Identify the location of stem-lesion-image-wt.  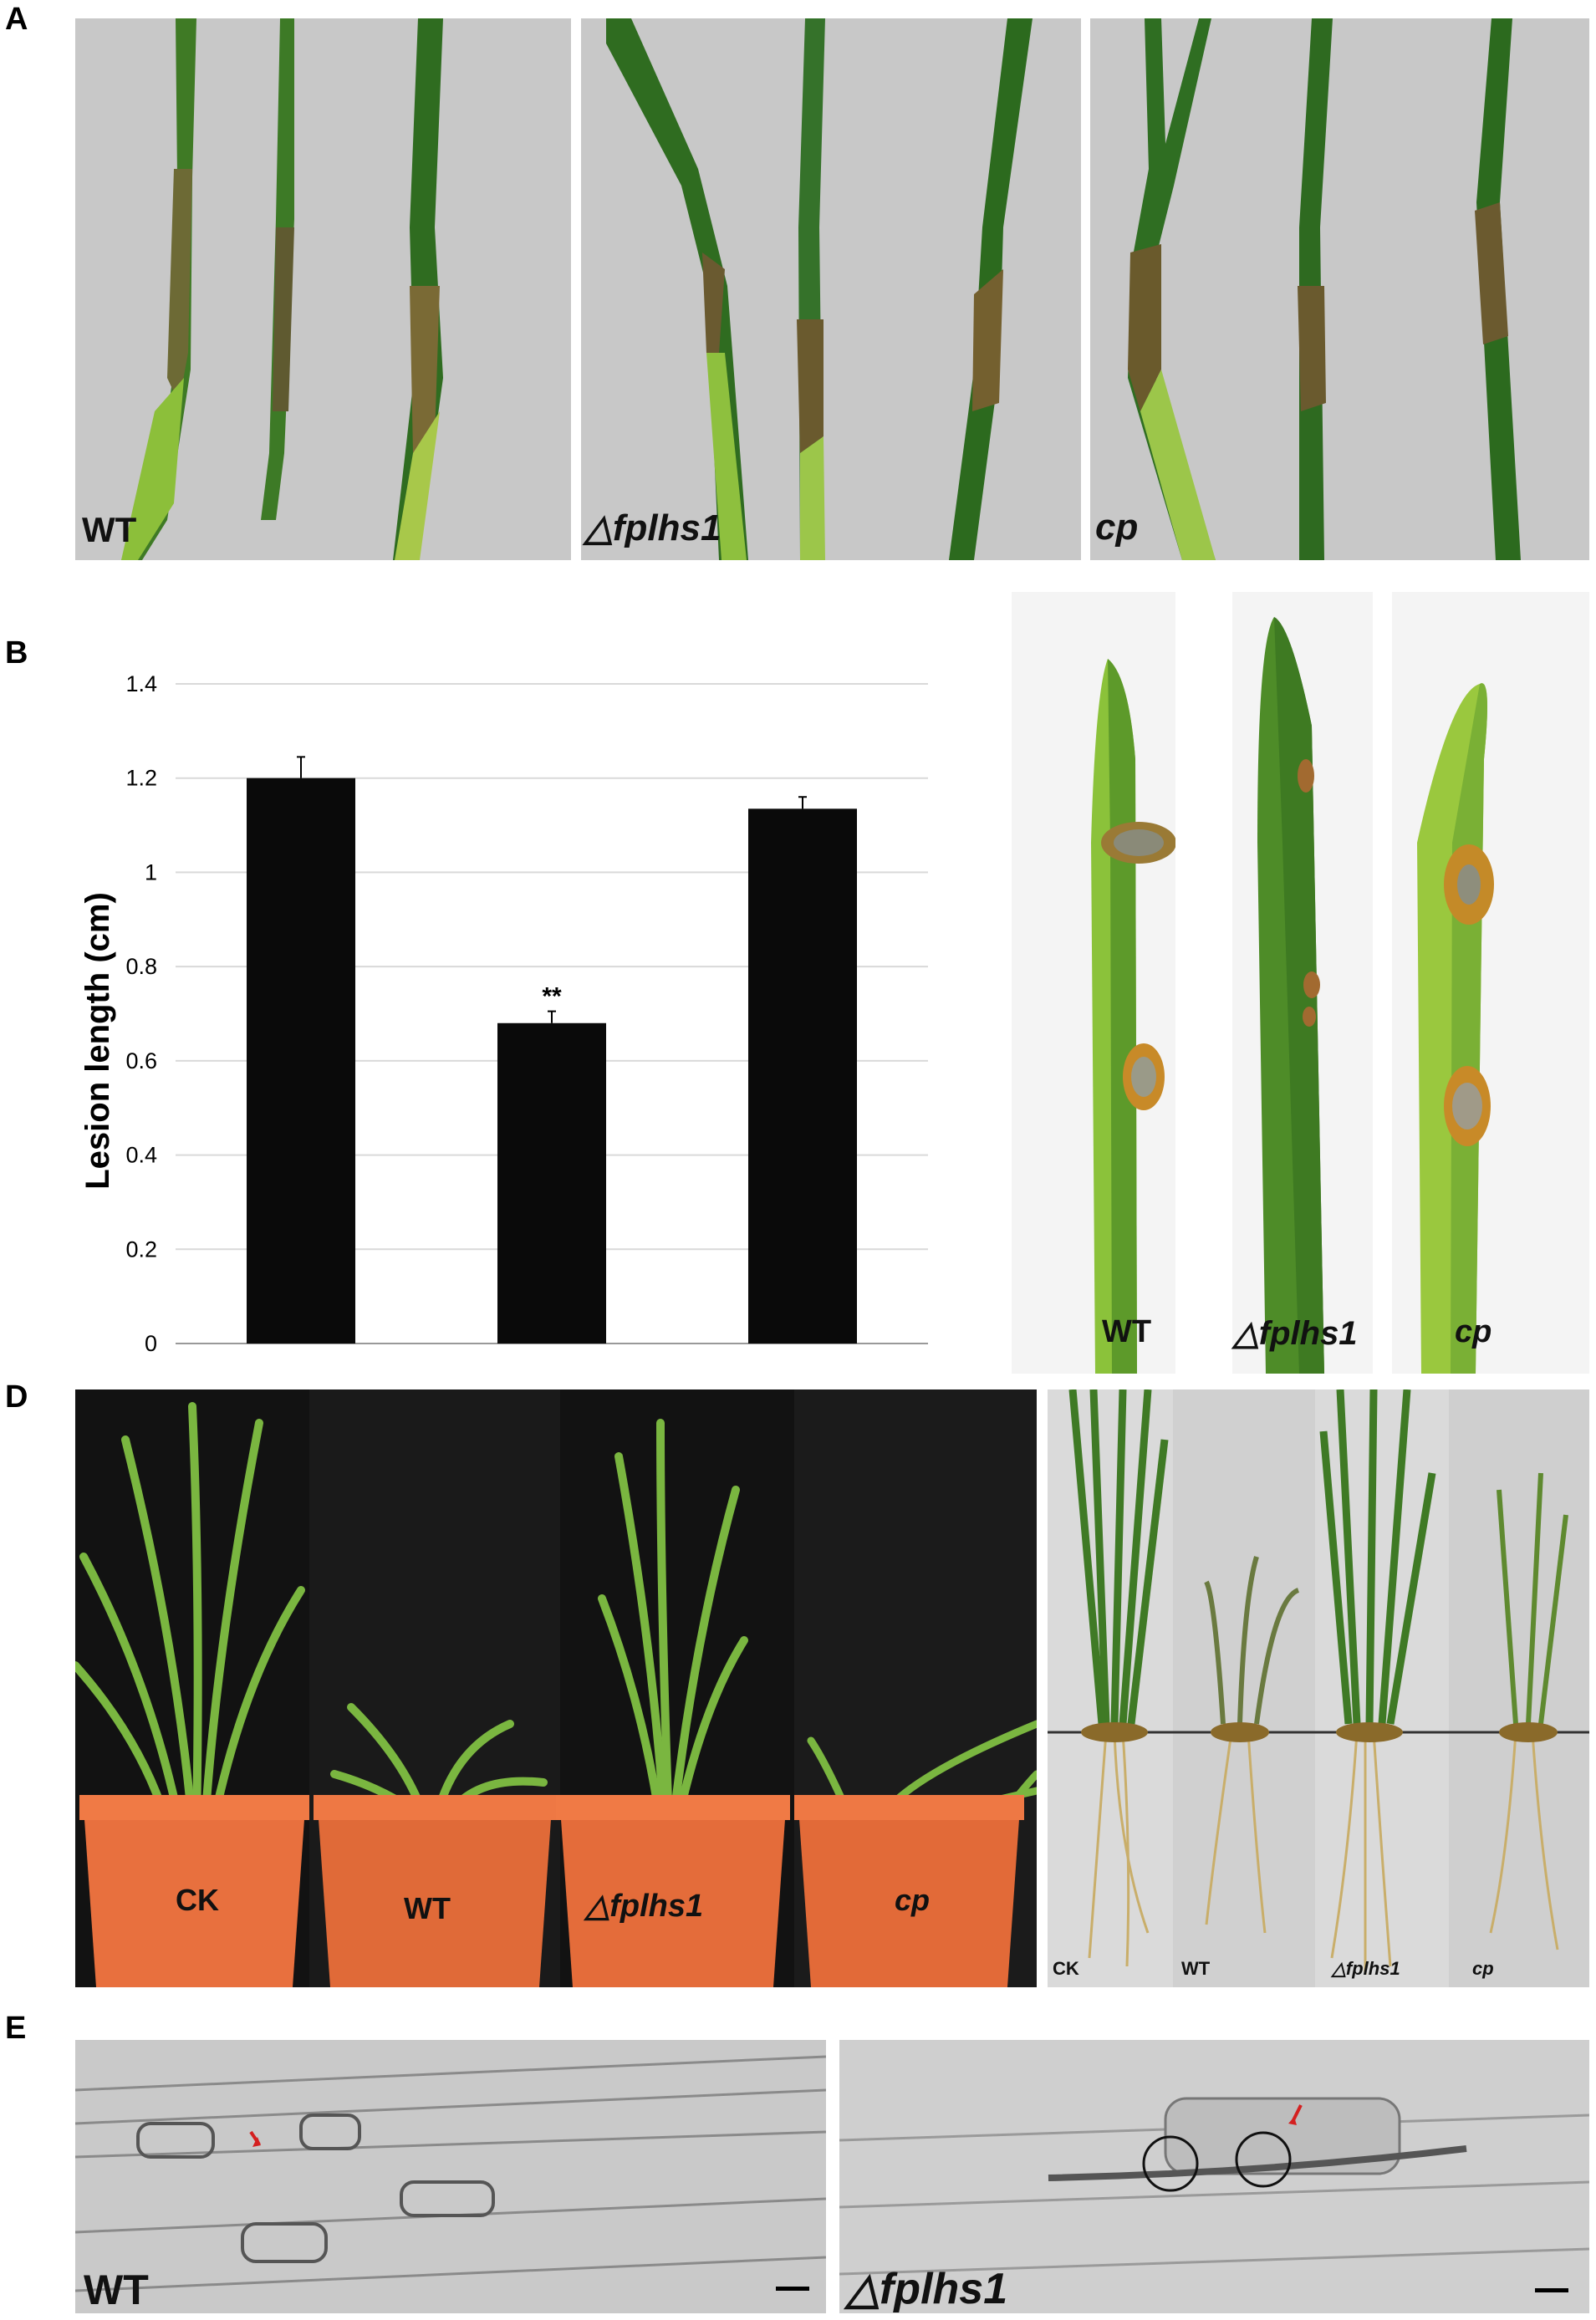
(323, 289).